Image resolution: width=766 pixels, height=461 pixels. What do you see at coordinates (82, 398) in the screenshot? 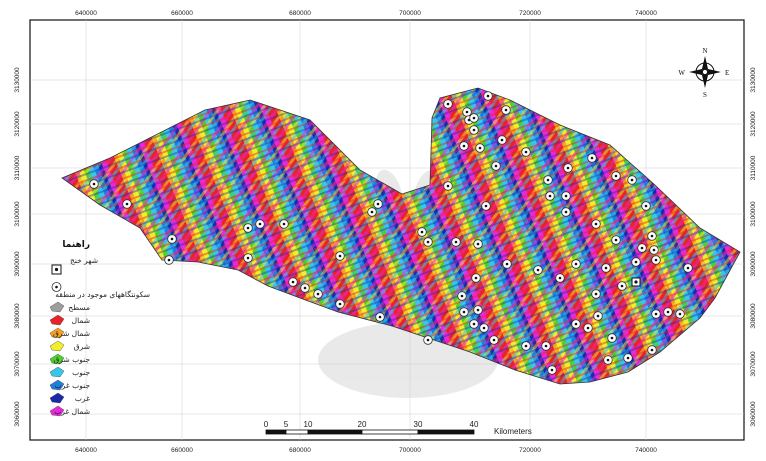
I see `legend-label: غرب` at bounding box center [82, 398].